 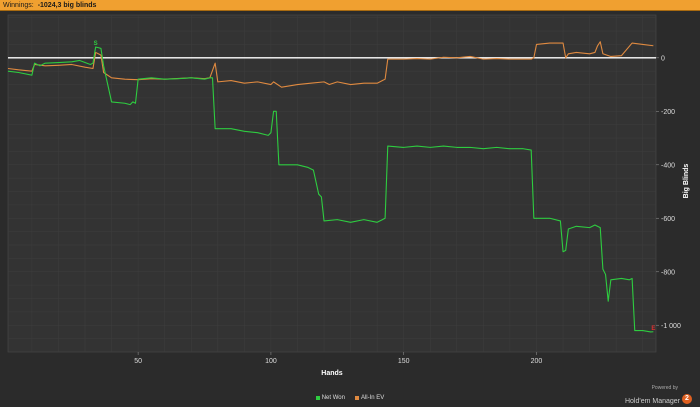 What do you see at coordinates (652, 401) in the screenshot?
I see `product-name: Hold'em Manager` at bounding box center [652, 401].